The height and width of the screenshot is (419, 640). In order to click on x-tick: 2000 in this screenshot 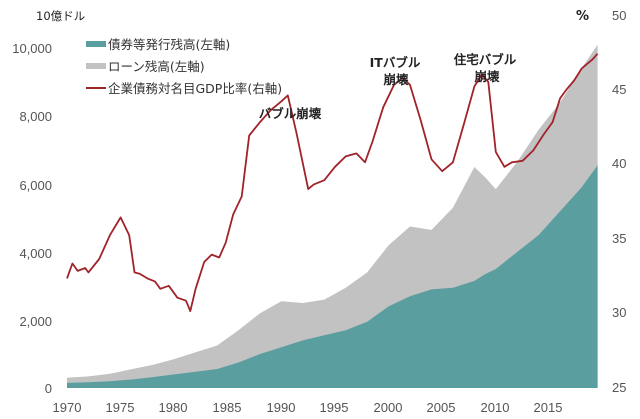, I will do `click(388, 407)`.